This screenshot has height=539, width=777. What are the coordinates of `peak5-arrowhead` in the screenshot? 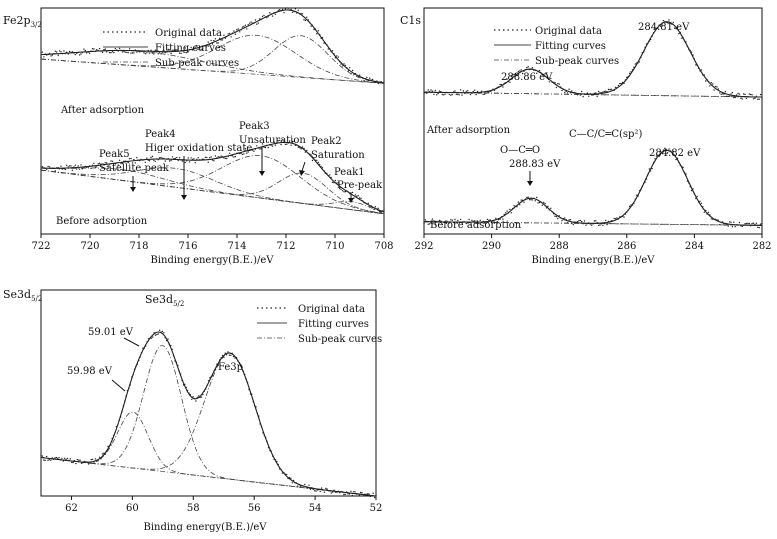 It's located at (133, 189).